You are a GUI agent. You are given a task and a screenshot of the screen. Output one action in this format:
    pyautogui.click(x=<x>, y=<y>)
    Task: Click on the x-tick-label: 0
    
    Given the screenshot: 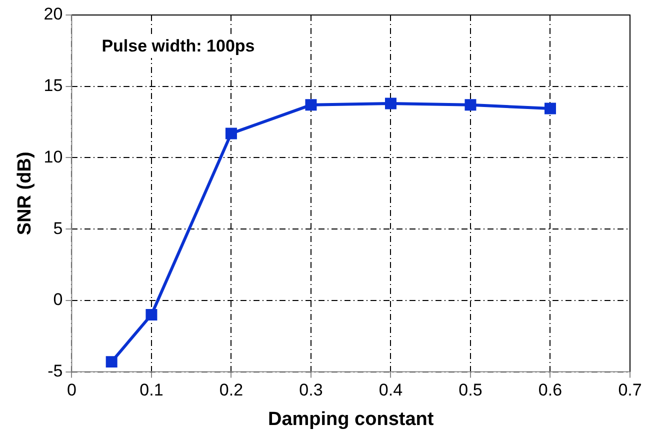 What is the action you would take?
    pyautogui.click(x=71, y=390)
    